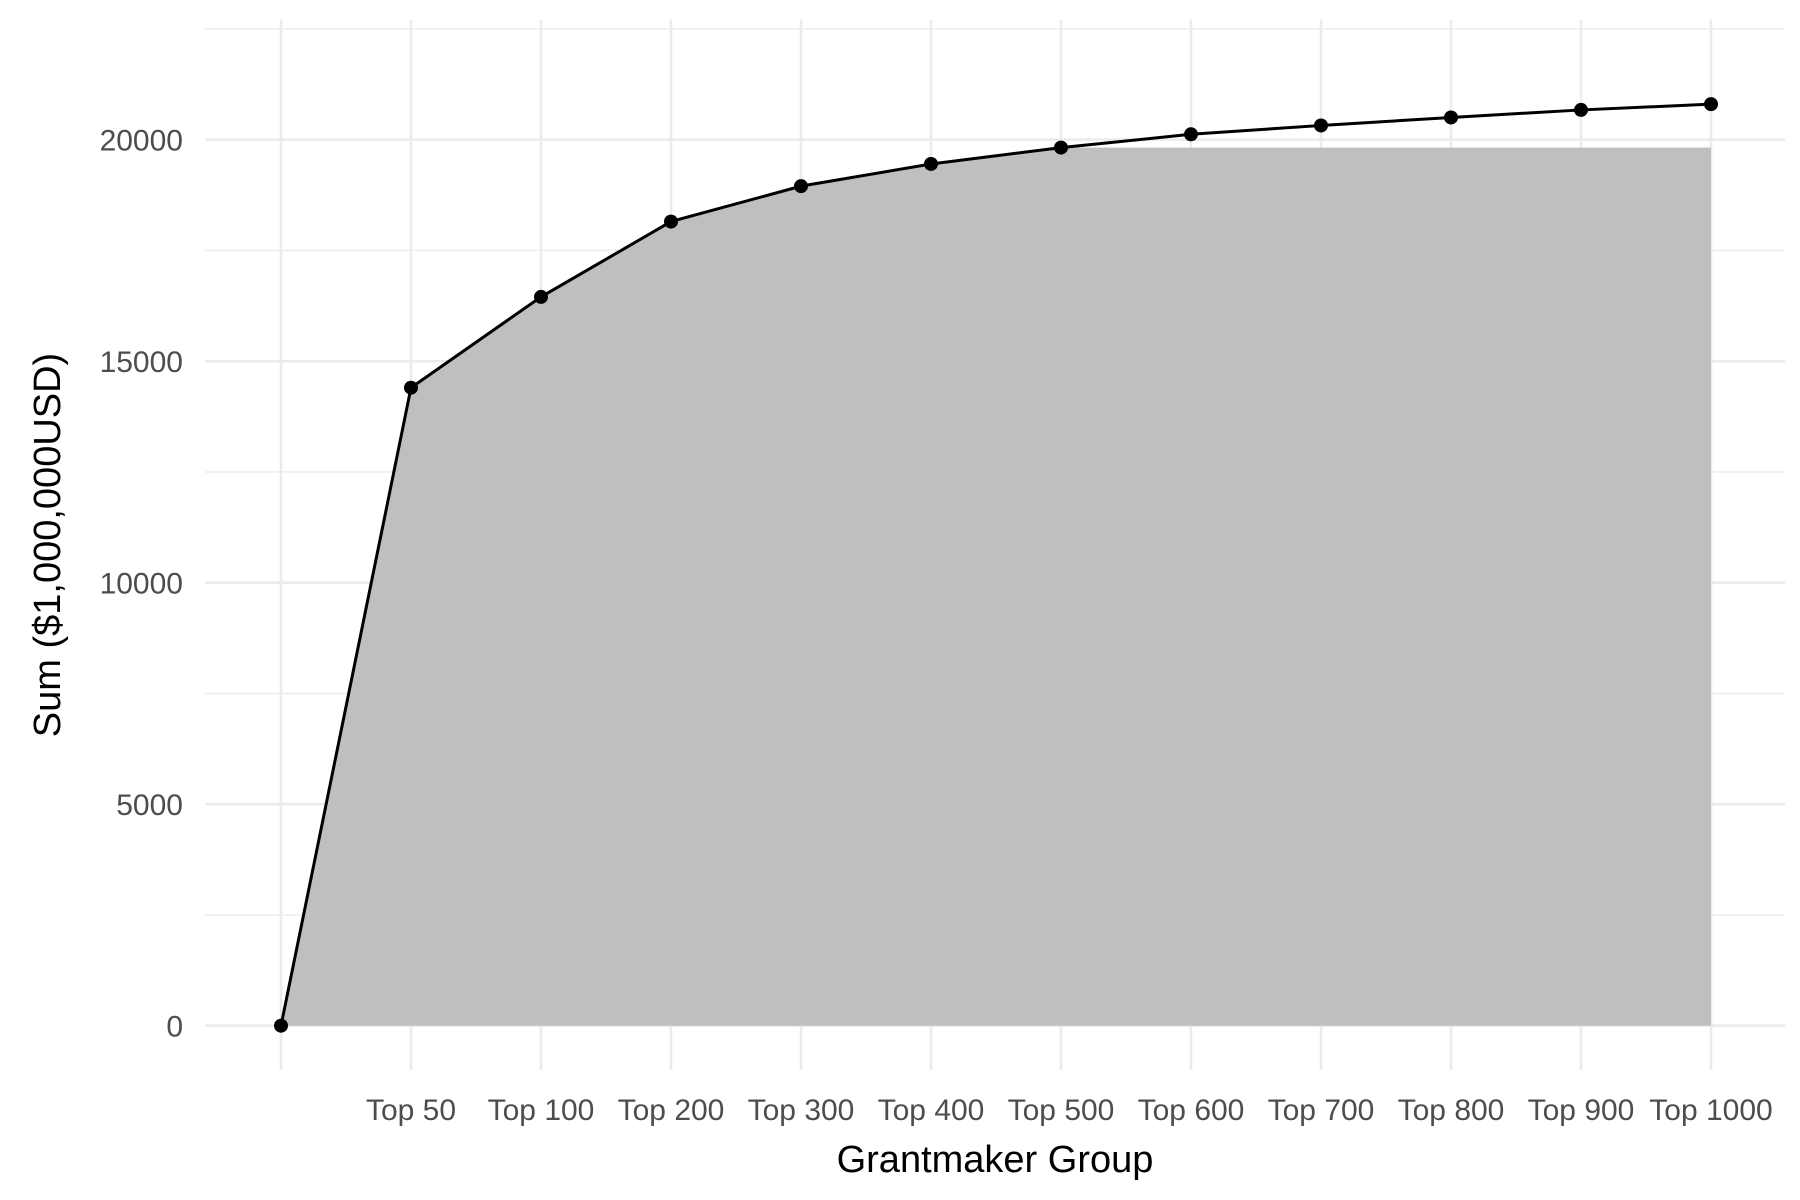 The image size is (1800, 1200). What do you see at coordinates (149, 805) in the screenshot?
I see `y-tick-label-1: 5000` at bounding box center [149, 805].